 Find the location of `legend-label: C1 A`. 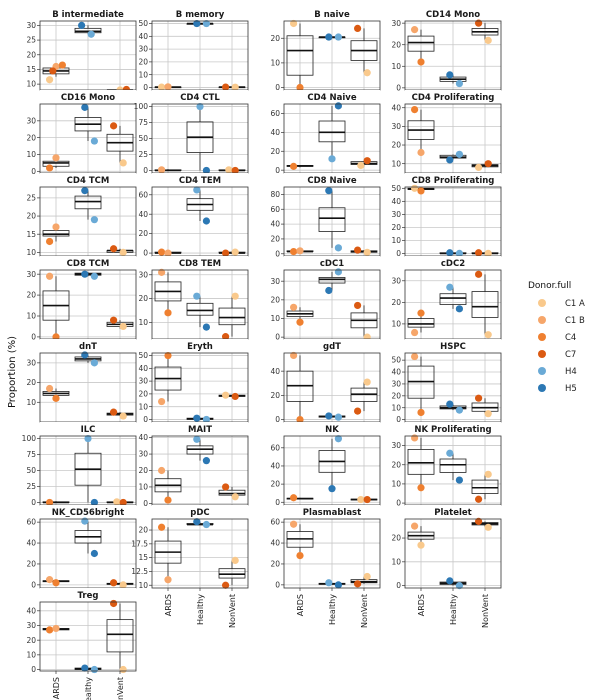

legend-label: C1 A is located at coordinates (575, 304).